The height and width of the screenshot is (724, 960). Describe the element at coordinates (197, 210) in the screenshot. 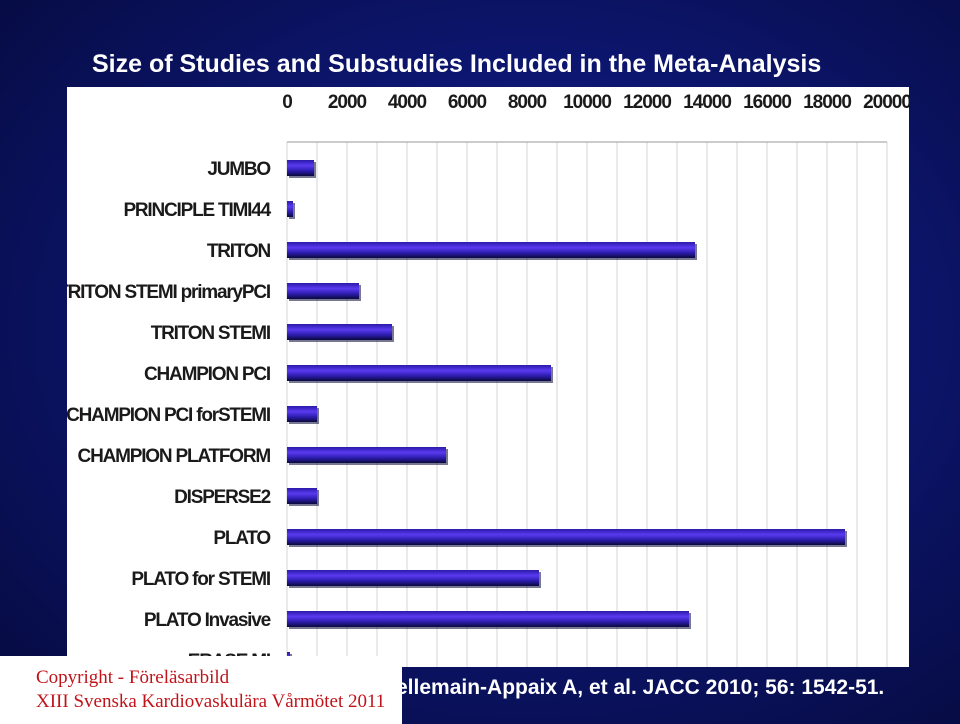

I see `category-label: PRINCIPLE TIMI44` at that location.